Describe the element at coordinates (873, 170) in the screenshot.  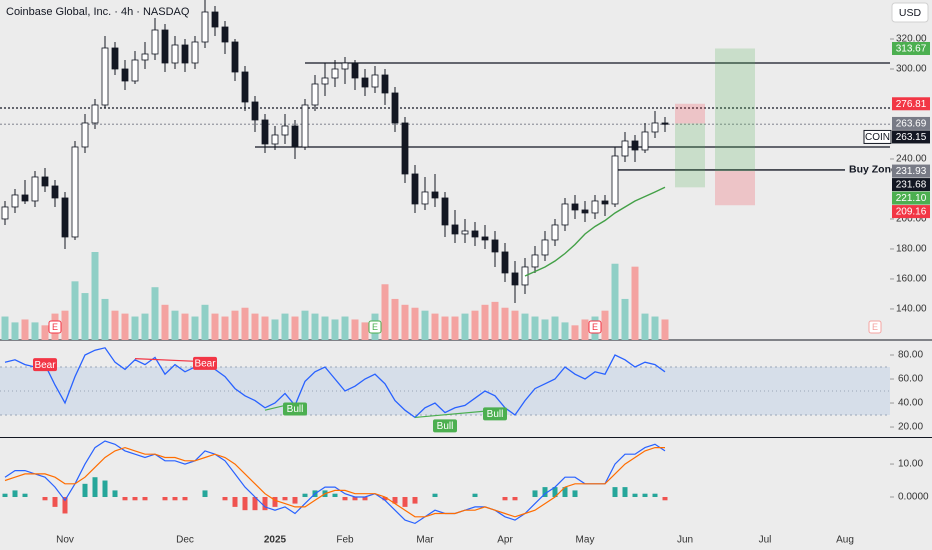
I see `level-label: Buy Zone` at that location.